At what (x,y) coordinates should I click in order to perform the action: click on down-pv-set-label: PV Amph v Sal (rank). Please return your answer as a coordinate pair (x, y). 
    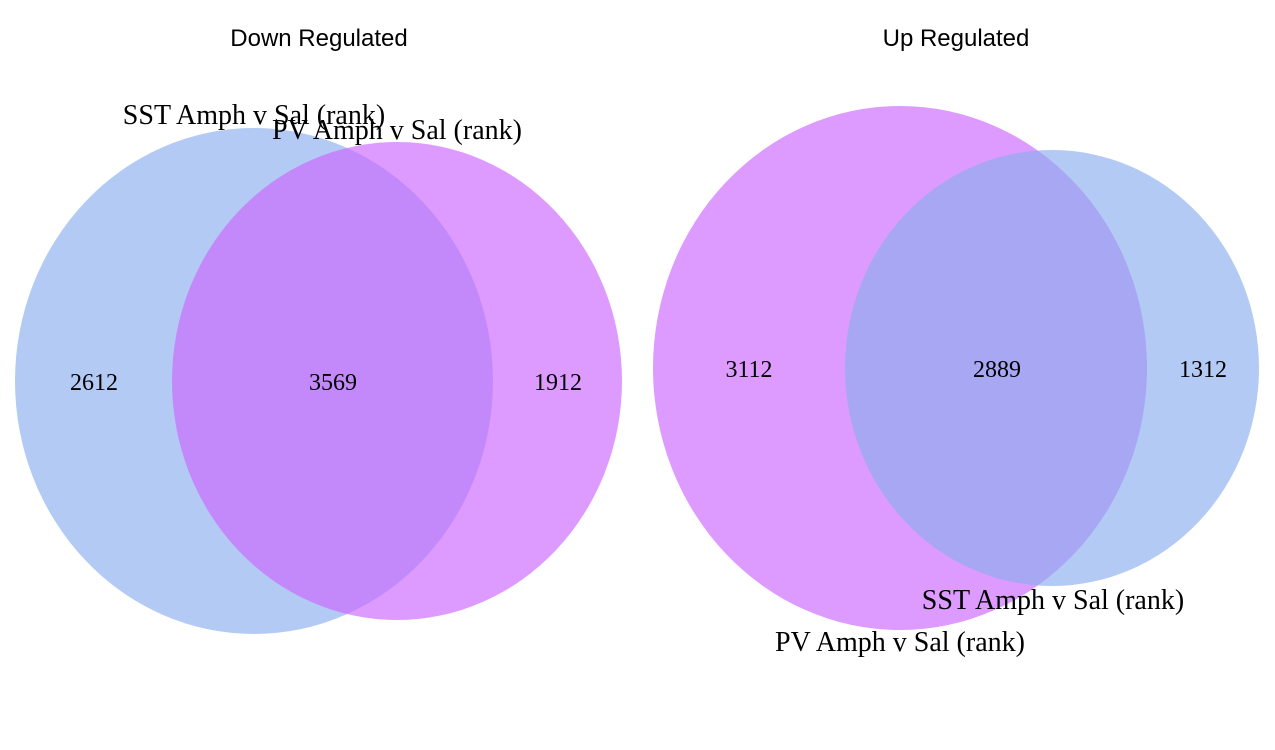
    Looking at the image, I should click on (397, 130).